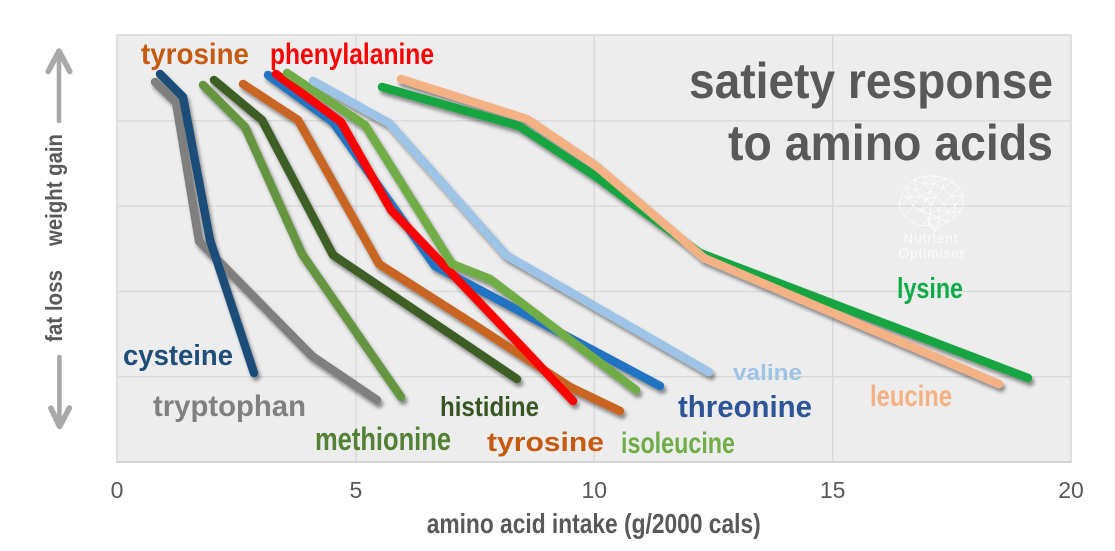 The image size is (1115, 551). What do you see at coordinates (930, 289) in the screenshot?
I see `svg-text: lysine` at bounding box center [930, 289].